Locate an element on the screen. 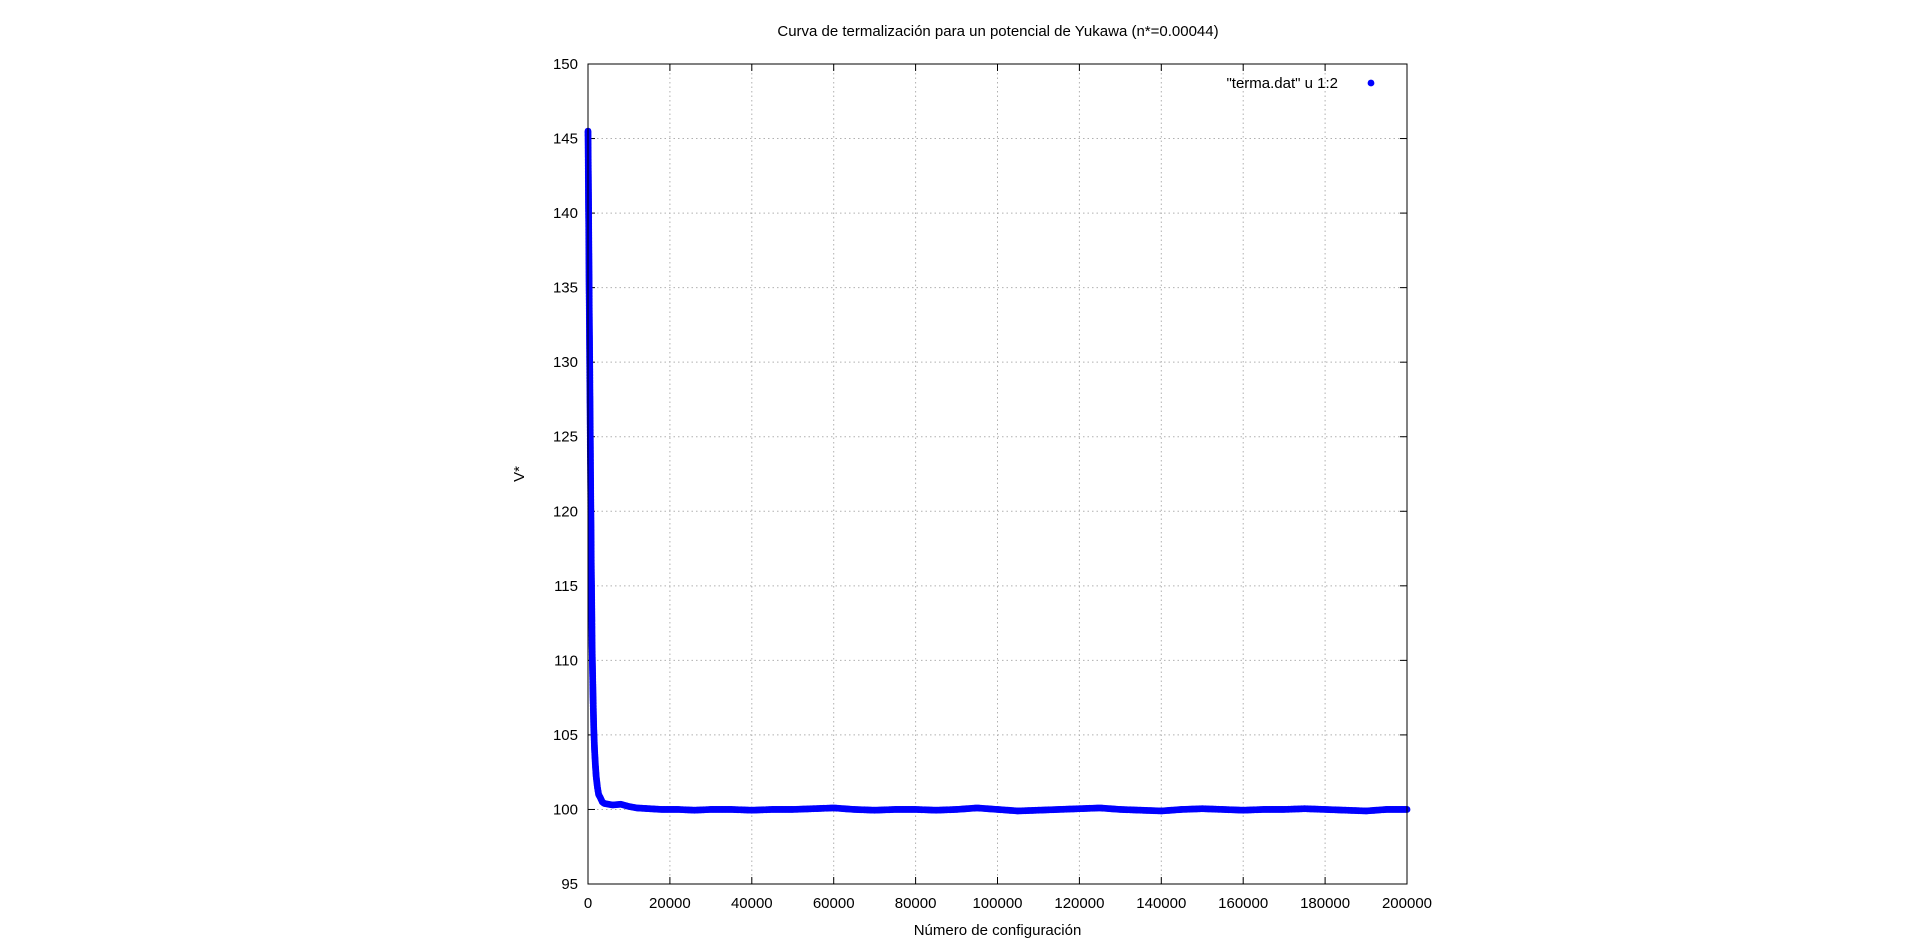 The height and width of the screenshot is (945, 1920). y-tick-label: 100 is located at coordinates (565, 809).